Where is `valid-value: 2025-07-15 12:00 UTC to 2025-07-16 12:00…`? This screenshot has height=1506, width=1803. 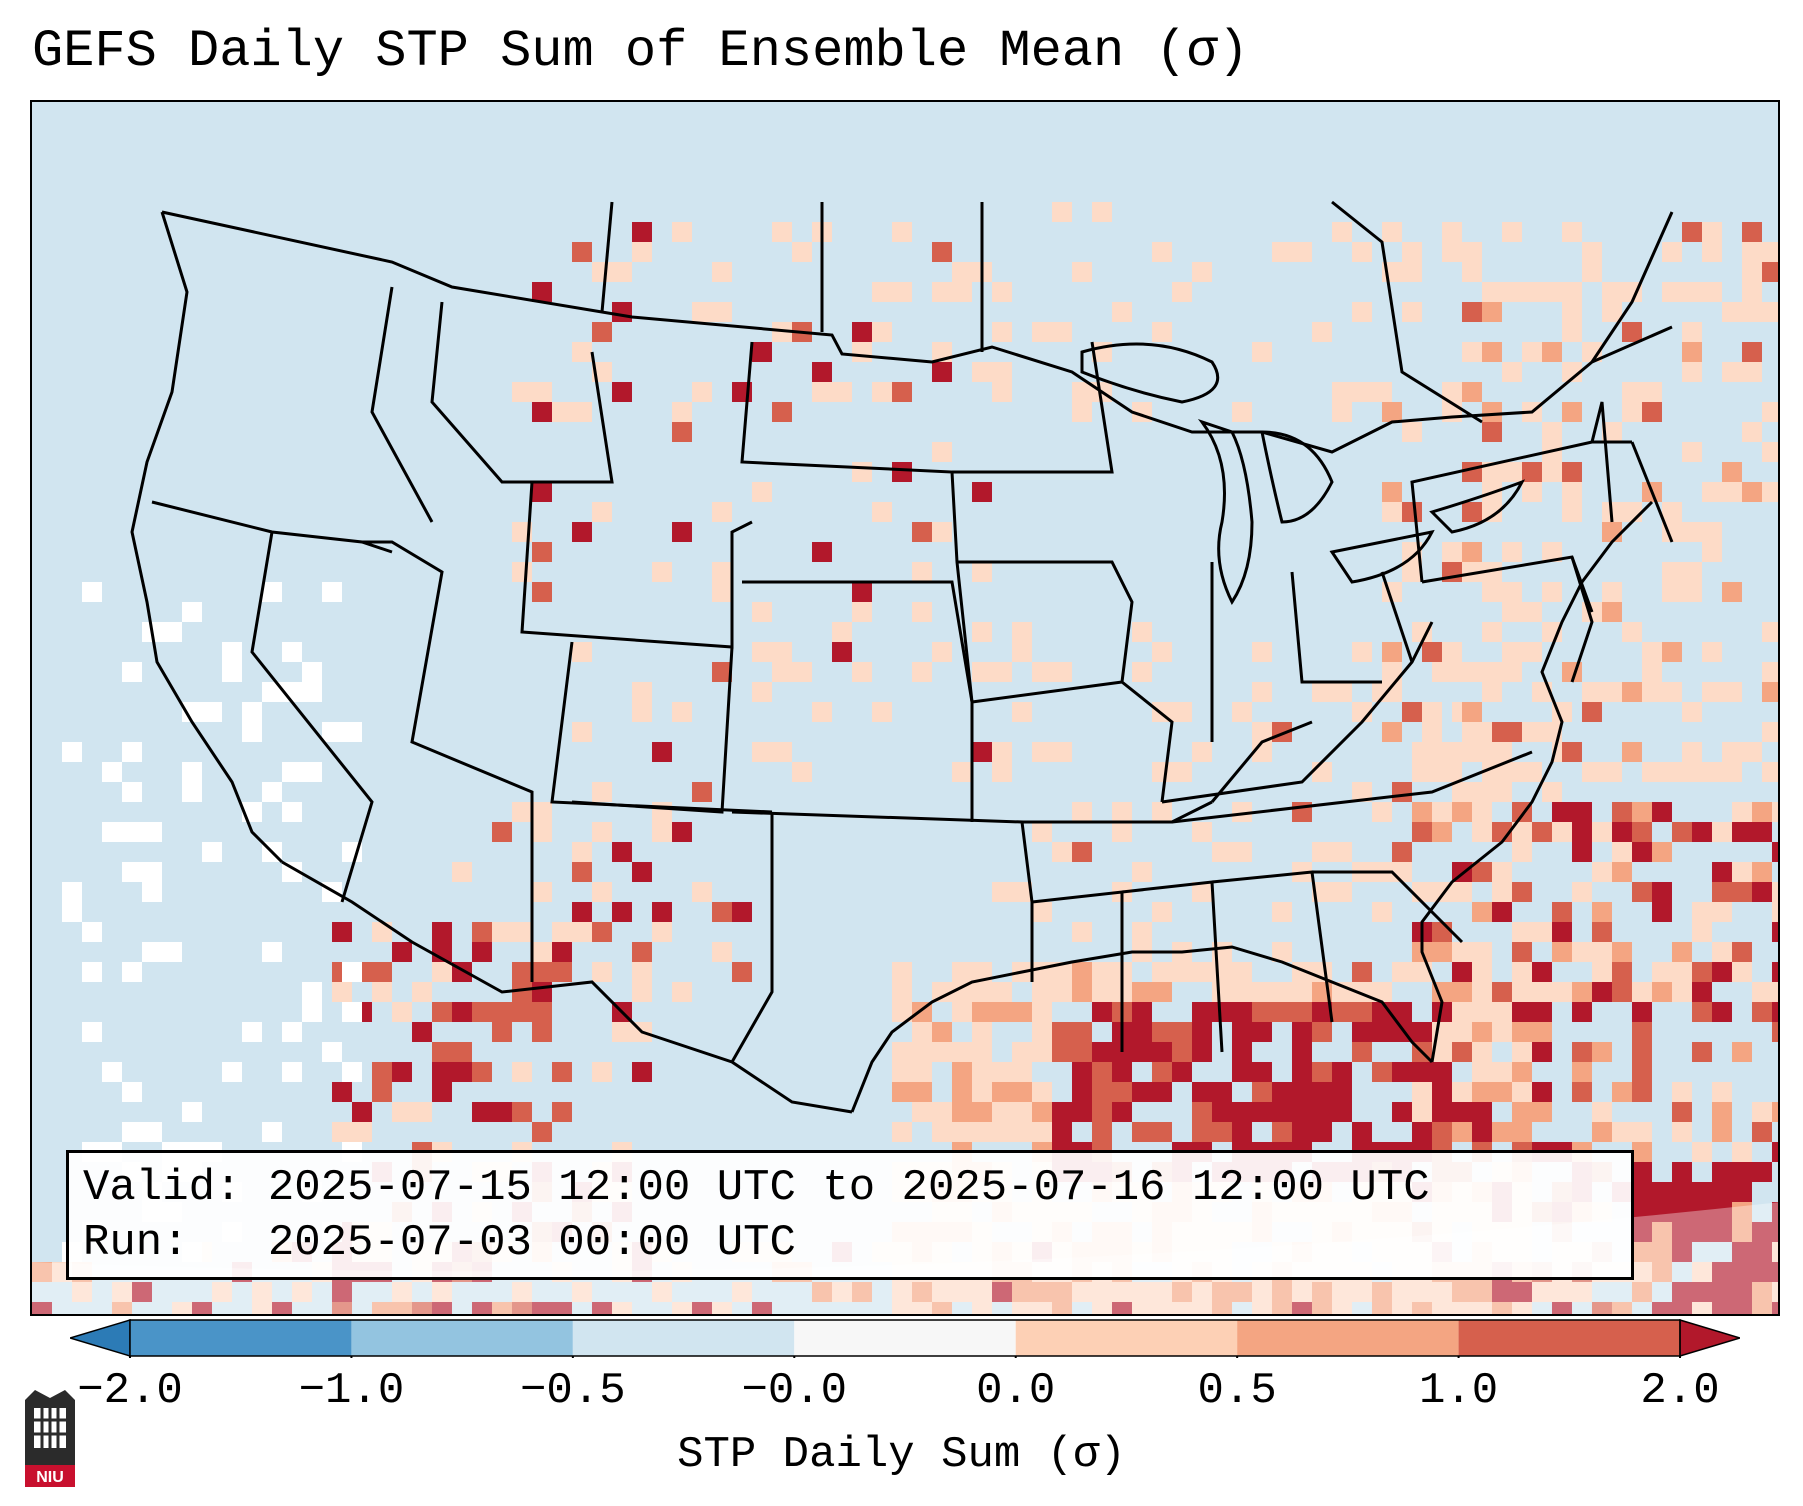
valid-value: 2025-07-15 12:00 UTC to 2025-07-16 12:00… is located at coordinates (848, 1188).